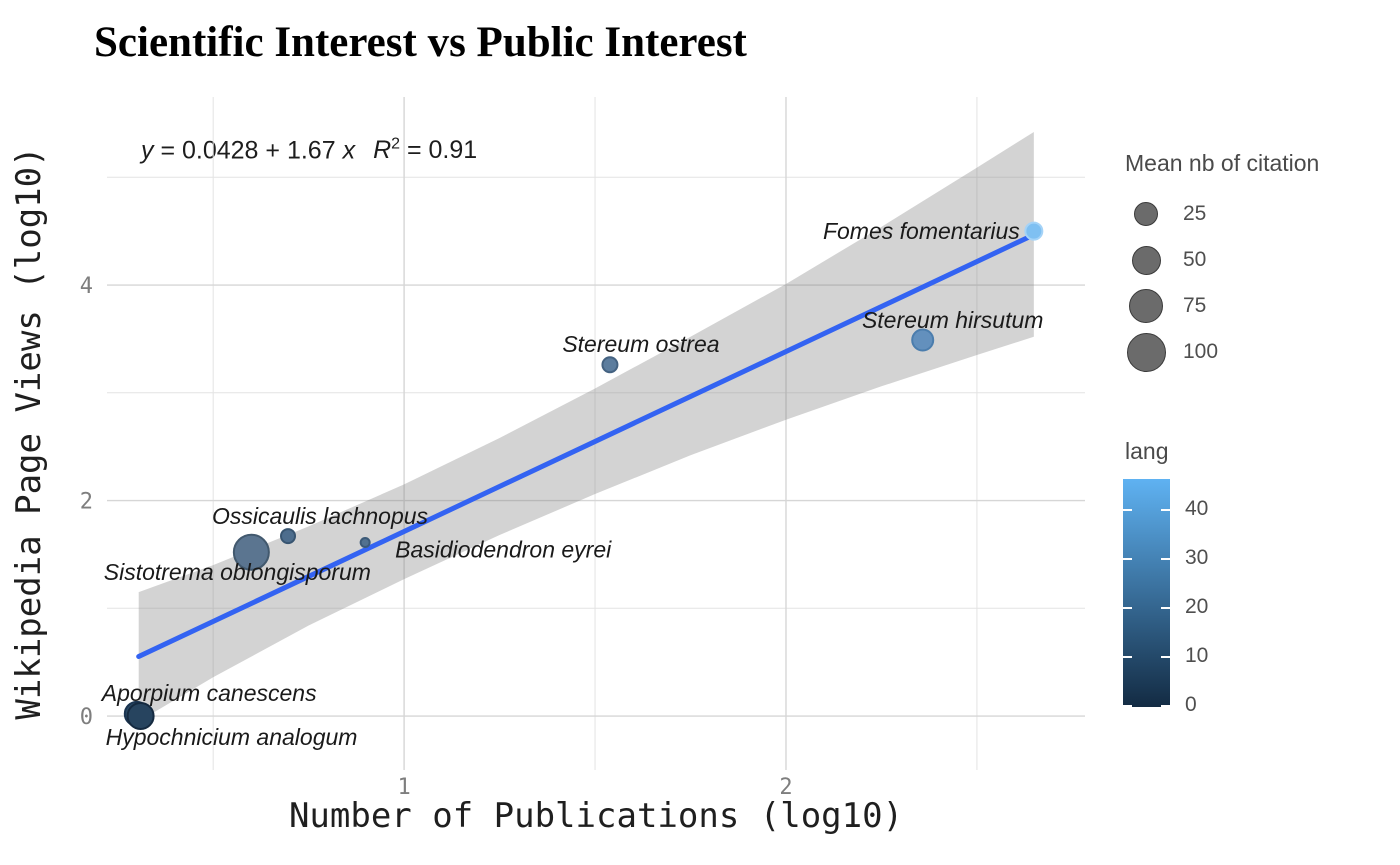  What do you see at coordinates (403, 787) in the screenshot?
I see `x-tick-label: 1` at bounding box center [403, 787].